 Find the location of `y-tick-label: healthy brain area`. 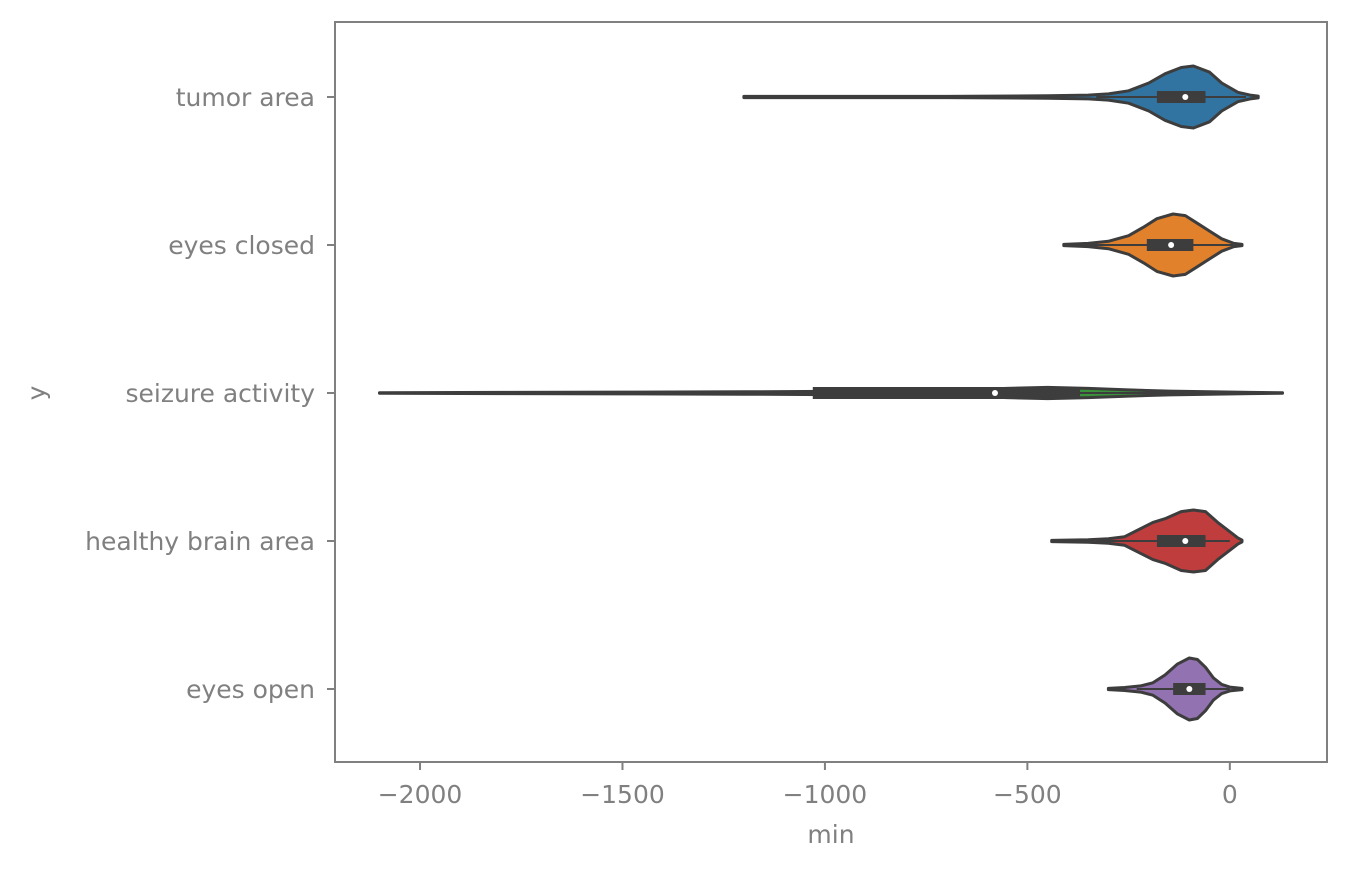

y-tick-label: healthy brain area is located at coordinates (200, 541).